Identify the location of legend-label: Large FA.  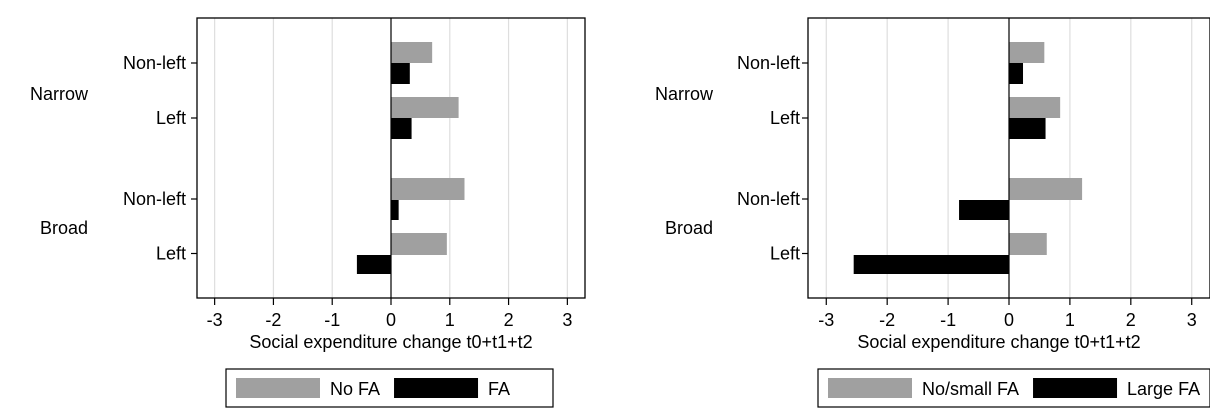
(1163, 389).